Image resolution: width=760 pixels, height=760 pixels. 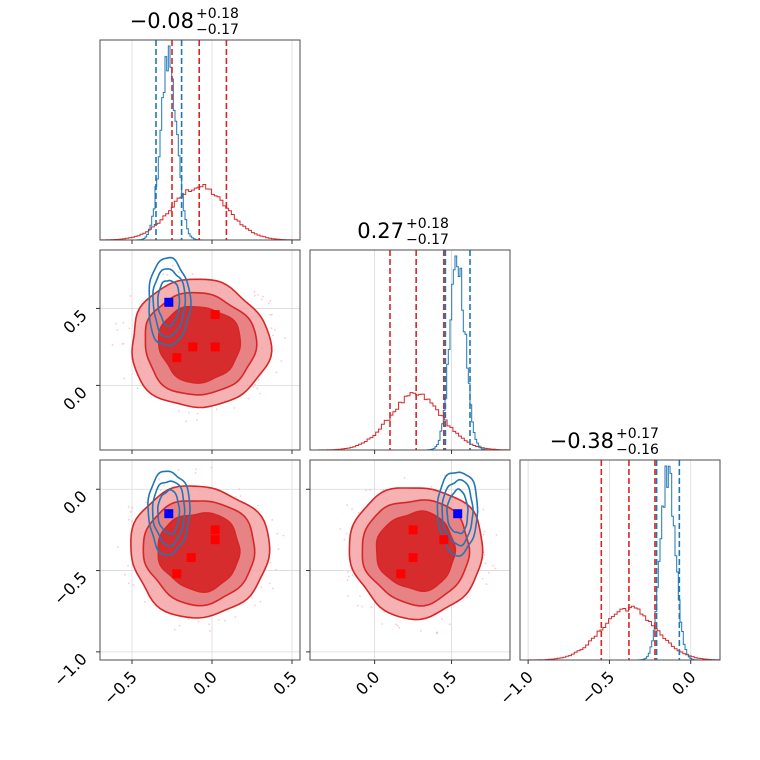 I want to click on truth-marker, so click(x=458, y=514).